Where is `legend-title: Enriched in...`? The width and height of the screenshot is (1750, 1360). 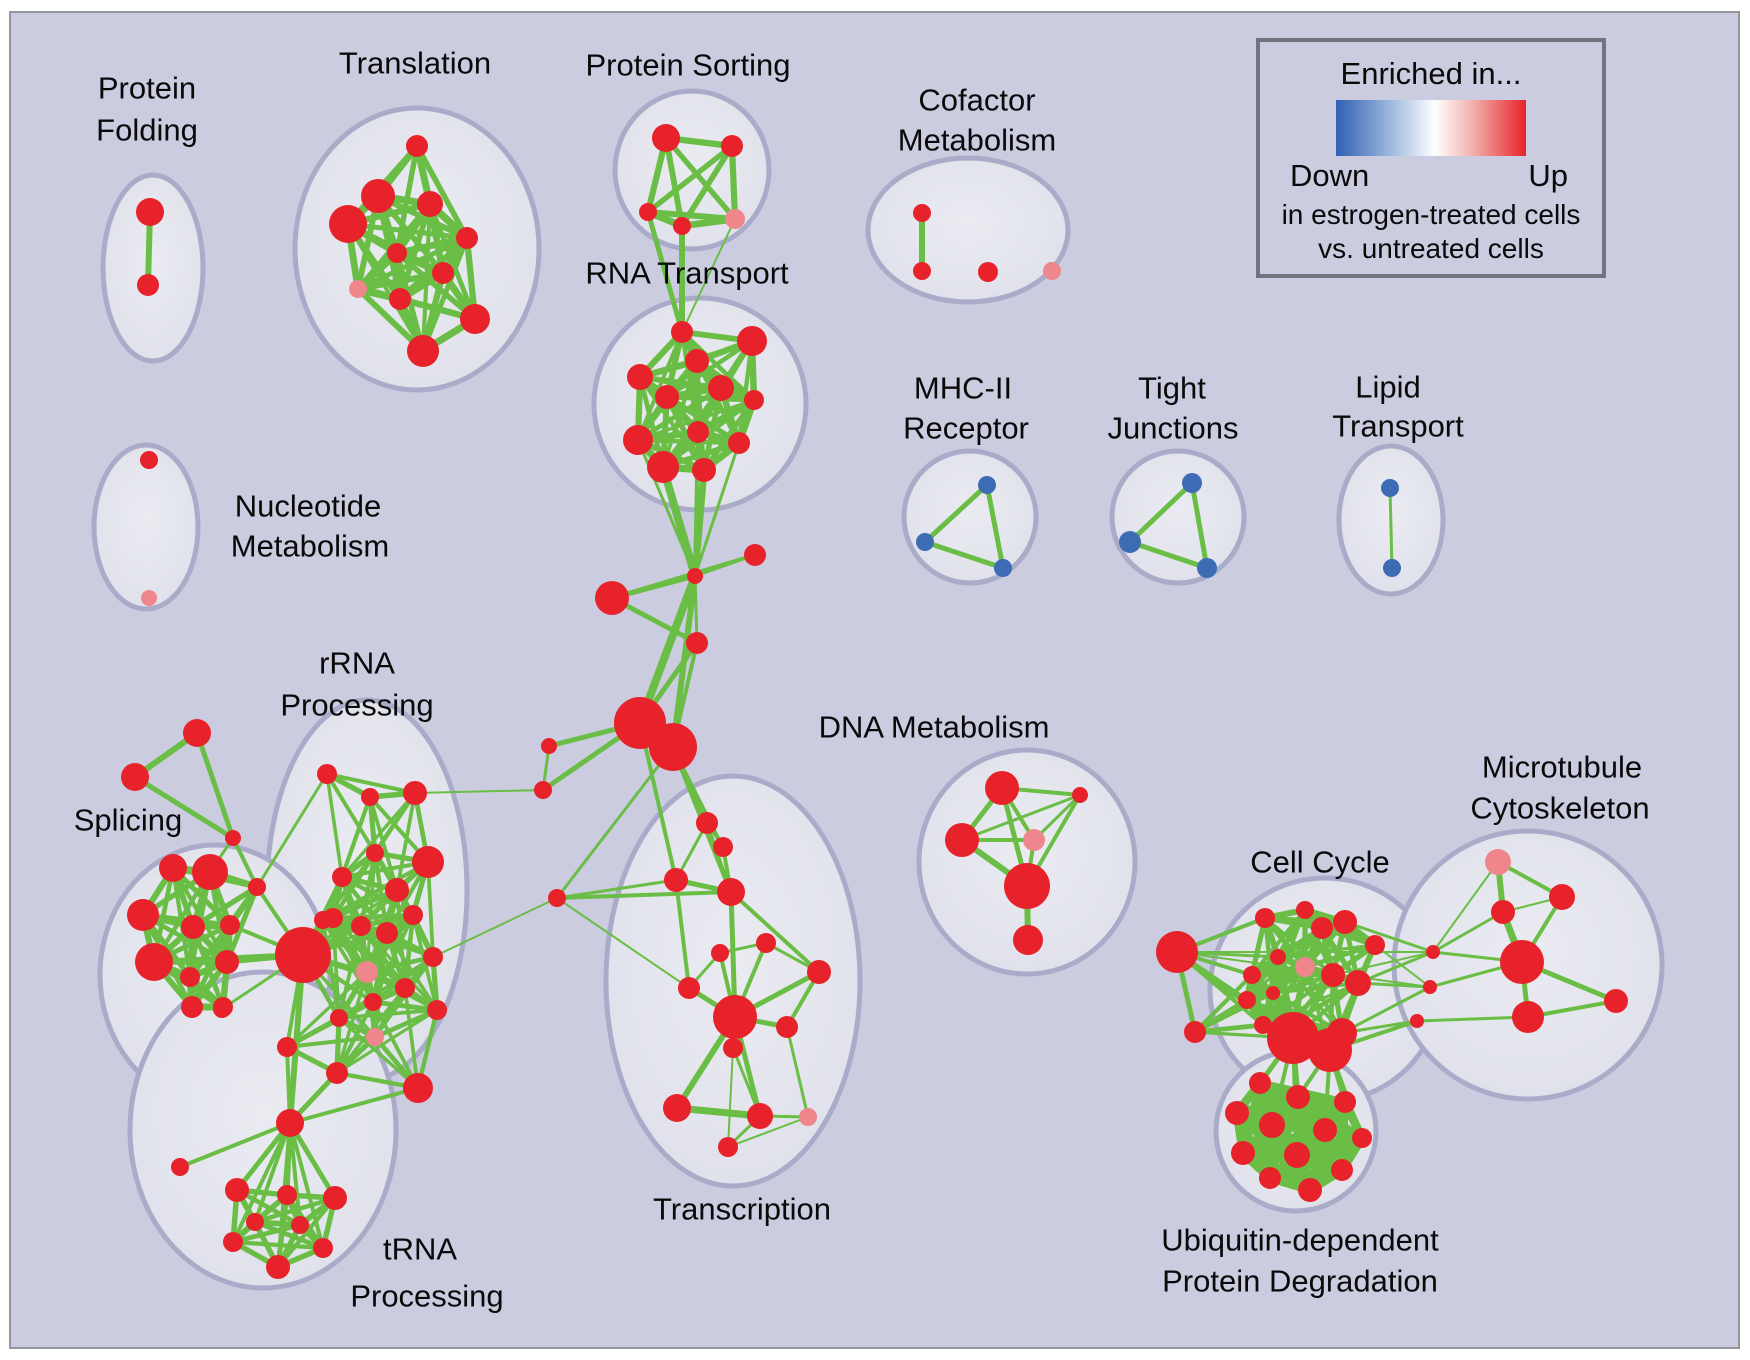
legend-title: Enriched in... is located at coordinates (1431, 73).